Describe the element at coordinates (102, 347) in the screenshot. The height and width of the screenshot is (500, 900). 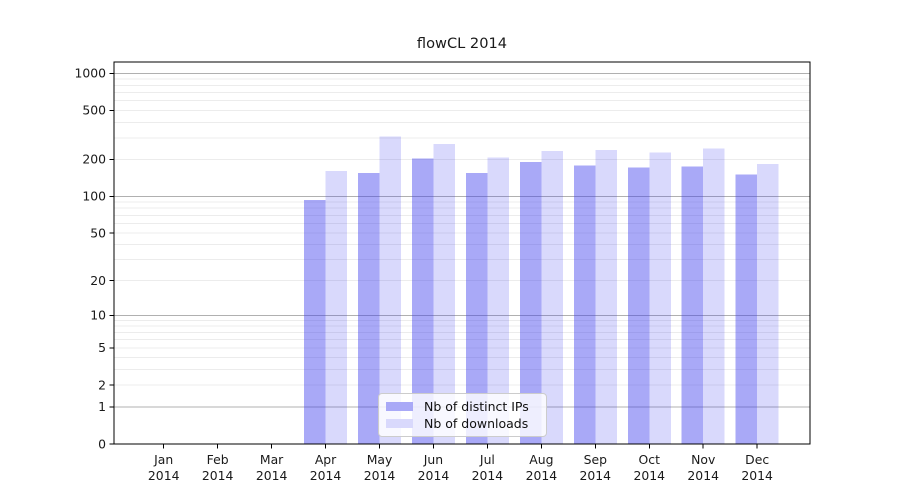
I see `y-tick-label-5: 5` at that location.